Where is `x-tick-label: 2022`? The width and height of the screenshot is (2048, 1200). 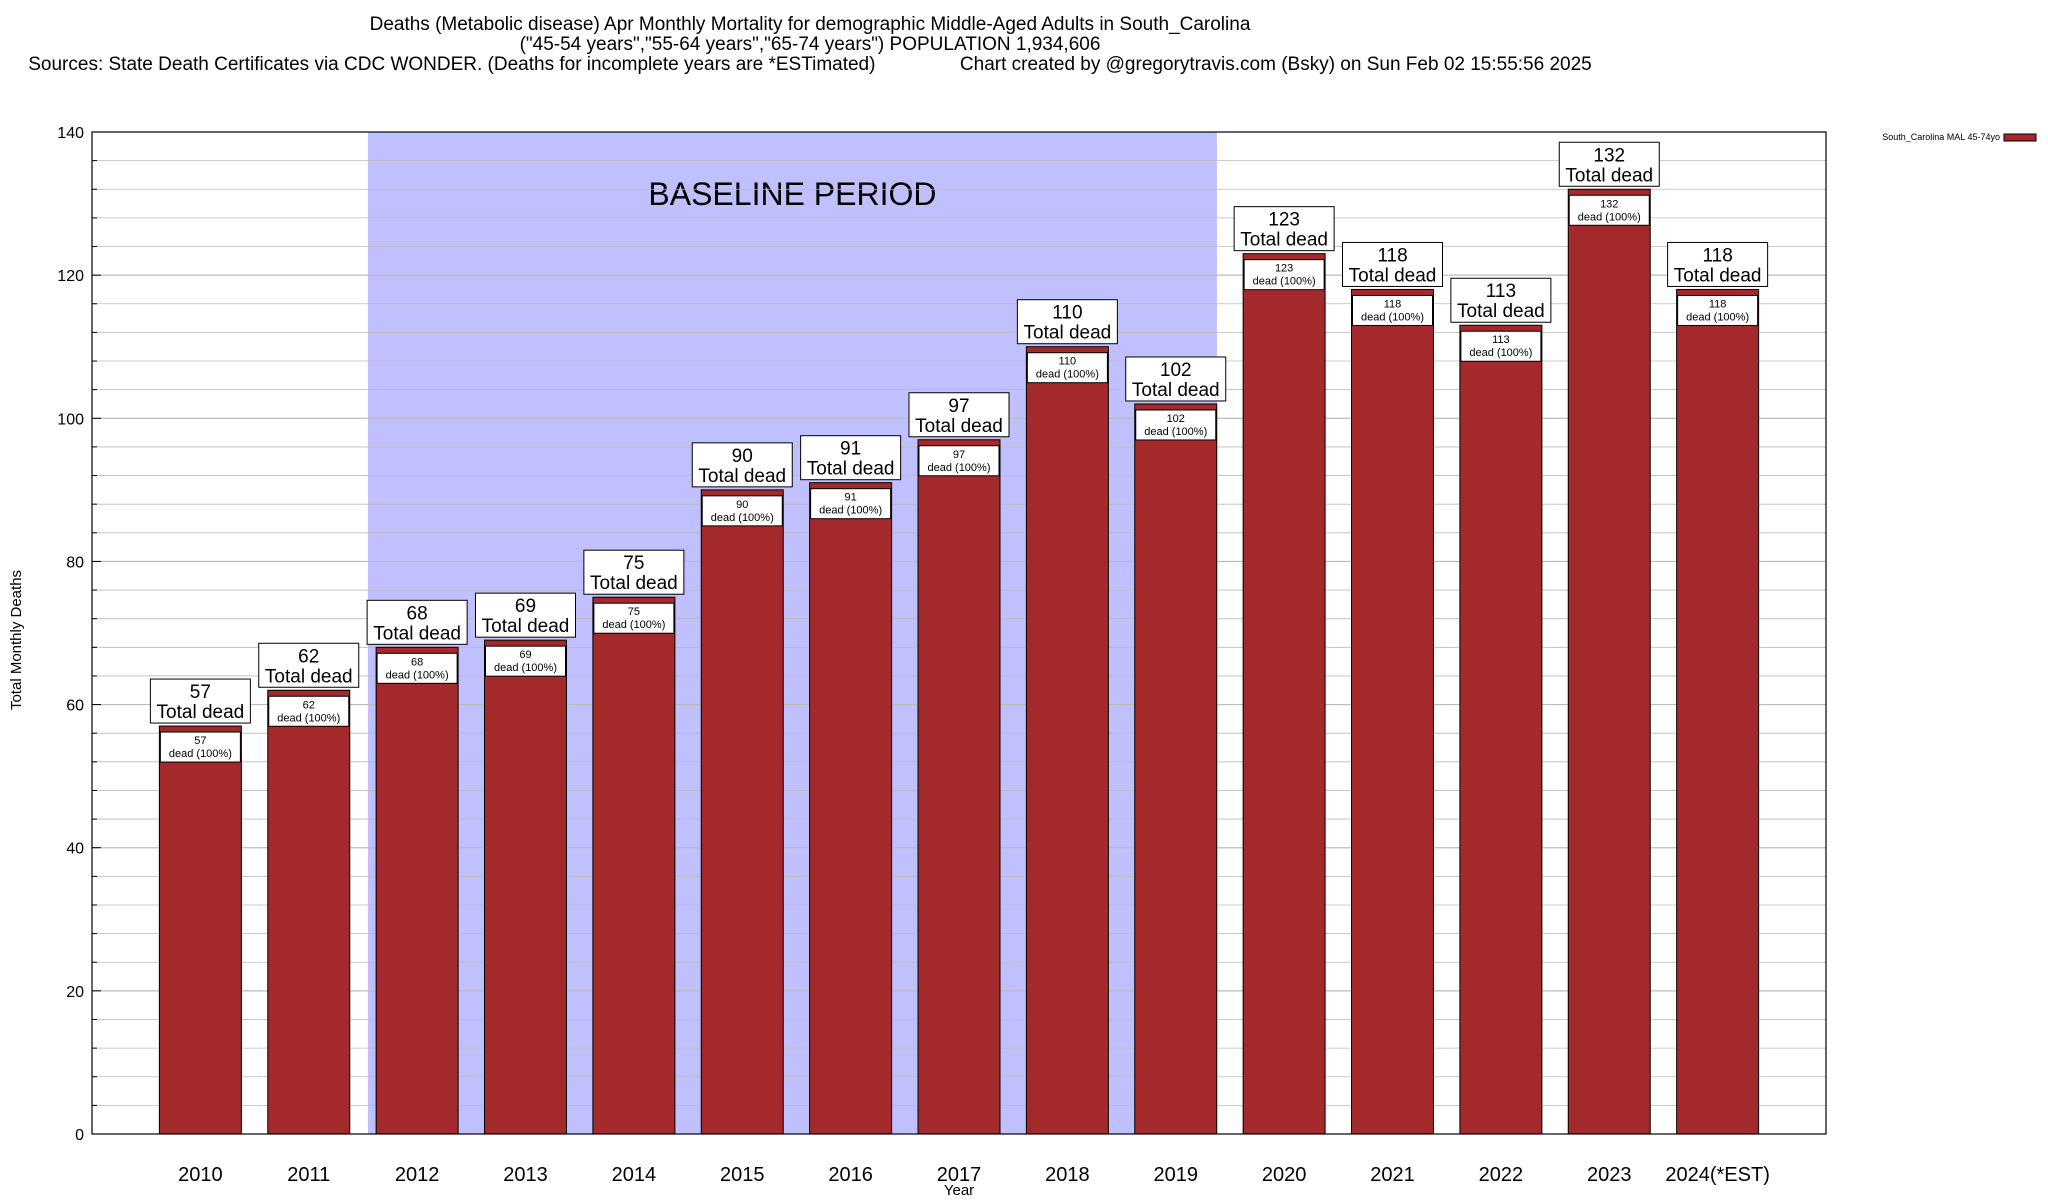 x-tick-label: 2022 is located at coordinates (1501, 1175).